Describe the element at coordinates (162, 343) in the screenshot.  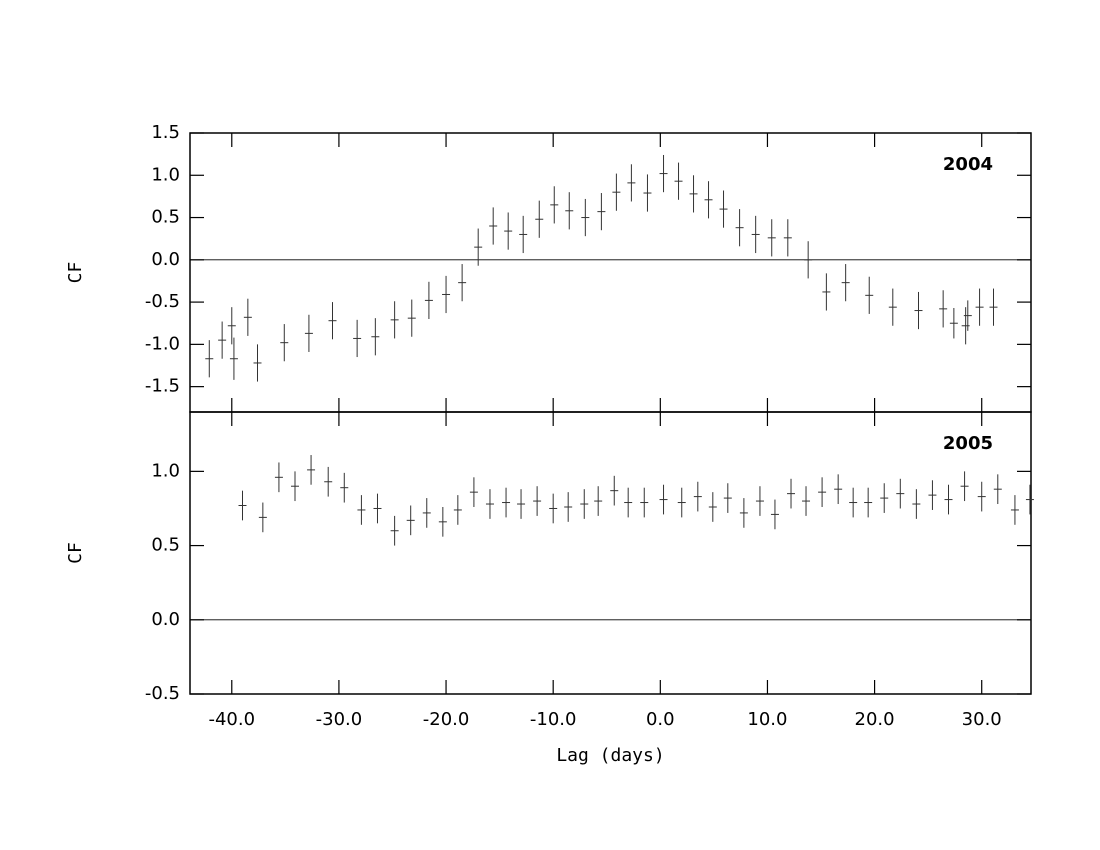
I see `y-tick-label: -1.0` at that location.